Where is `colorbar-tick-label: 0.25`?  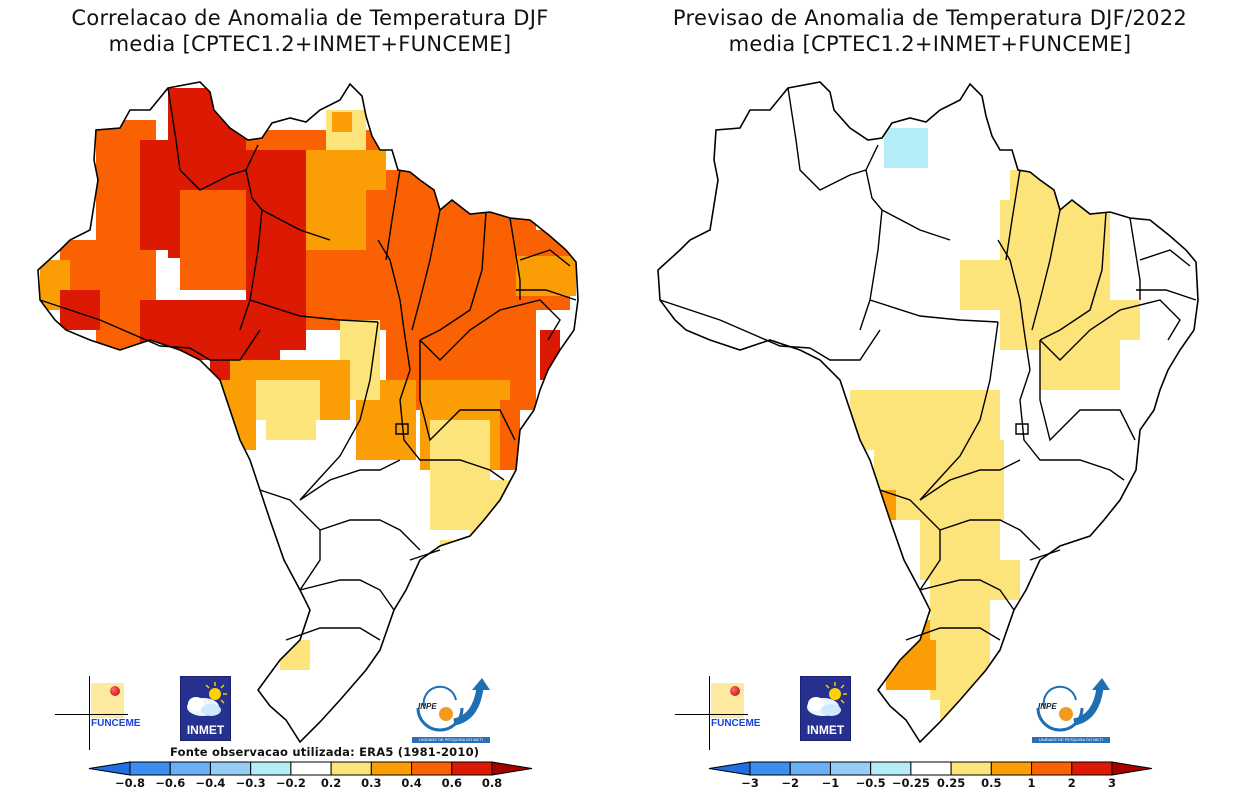
colorbar-tick-label: 0.25 is located at coordinates (951, 783).